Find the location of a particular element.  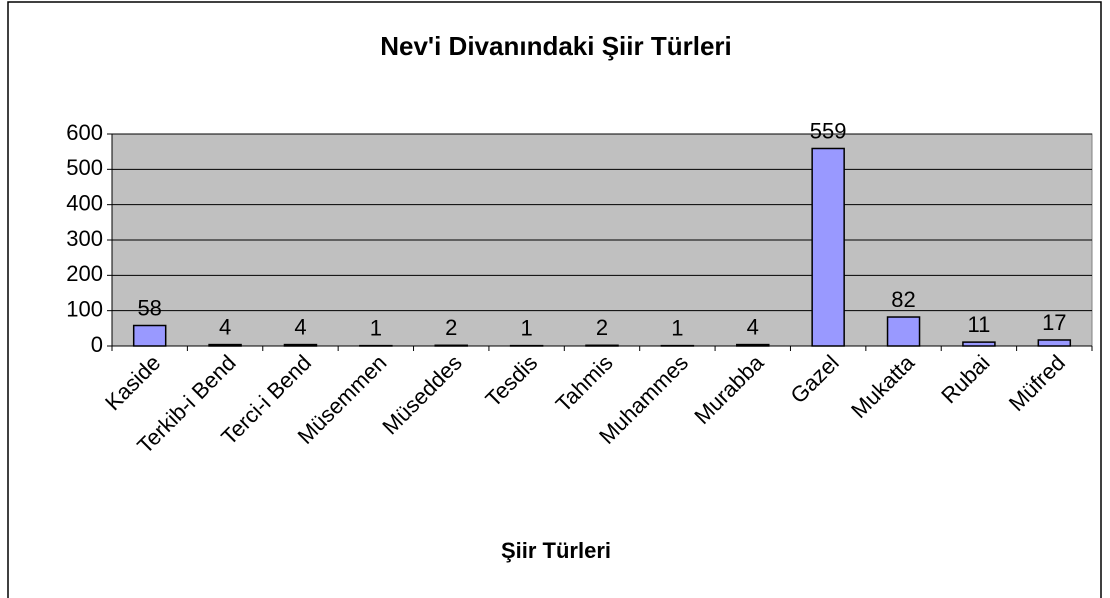

data-label: 82 is located at coordinates (903, 299).